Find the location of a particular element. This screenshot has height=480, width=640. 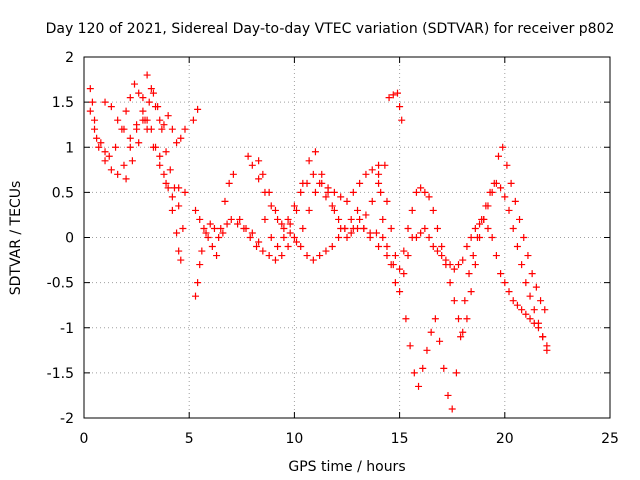

series-track-f is located at coordinates (290, 204).